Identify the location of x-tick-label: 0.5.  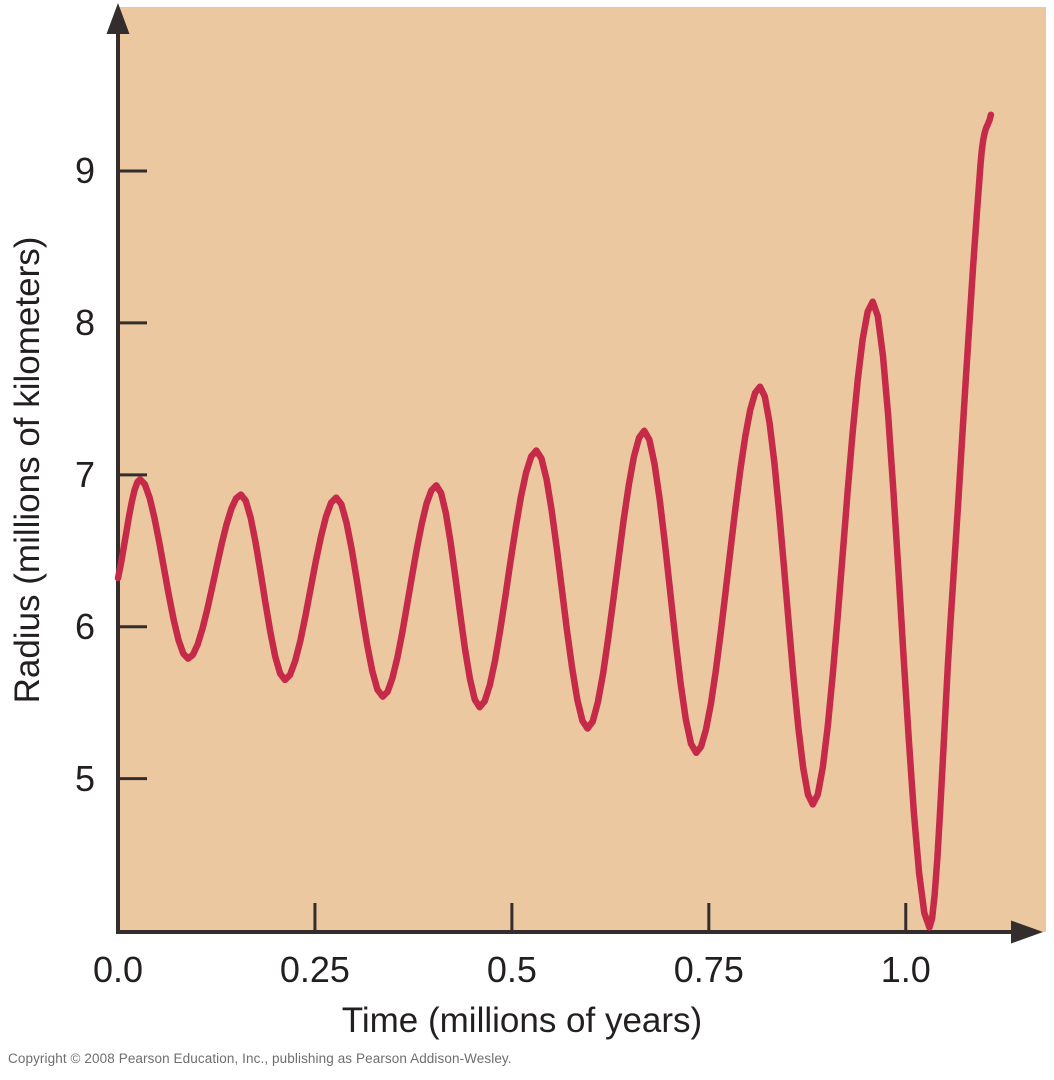
(511, 969).